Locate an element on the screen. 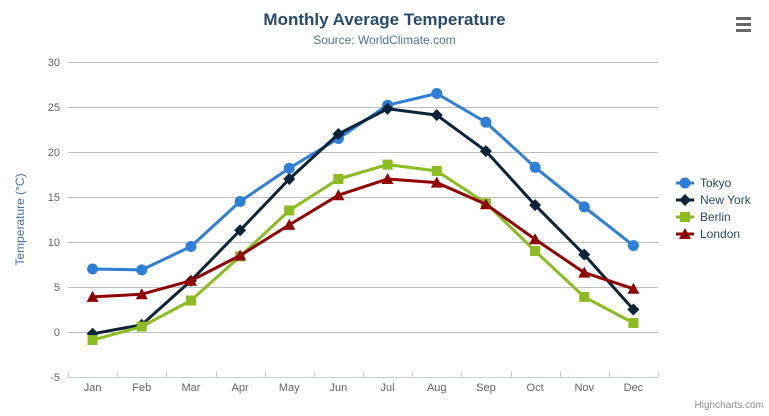 The width and height of the screenshot is (769, 416). x-axis is located at coordinates (363, 374).